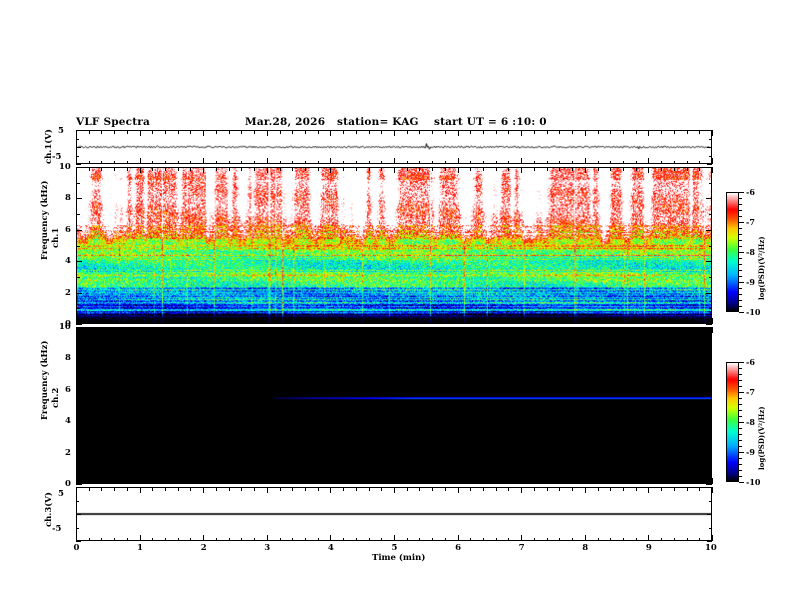 The image size is (792, 612). I want to click on x-tick-label: 6, so click(458, 548).